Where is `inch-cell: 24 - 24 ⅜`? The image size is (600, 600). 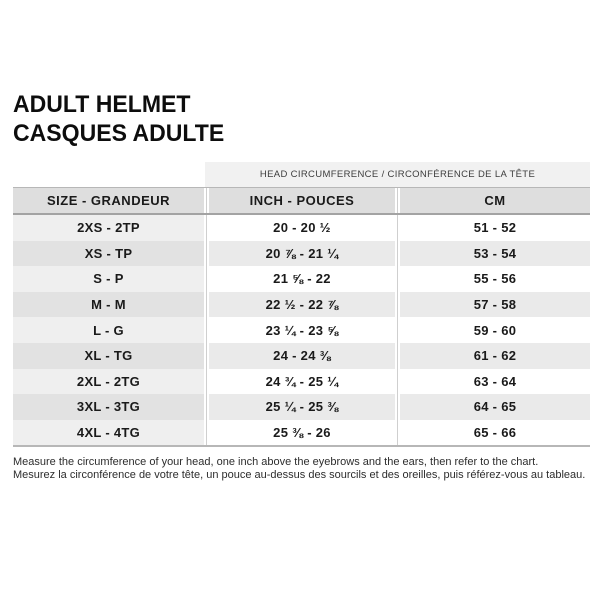 inch-cell: 24 - 24 ⅜ is located at coordinates (302, 355).